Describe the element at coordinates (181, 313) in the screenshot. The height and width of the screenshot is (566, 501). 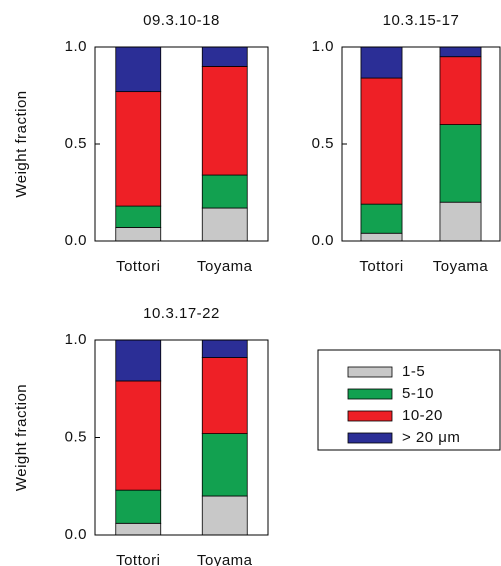
I see `chart-title: 10.3.17-22` at that location.